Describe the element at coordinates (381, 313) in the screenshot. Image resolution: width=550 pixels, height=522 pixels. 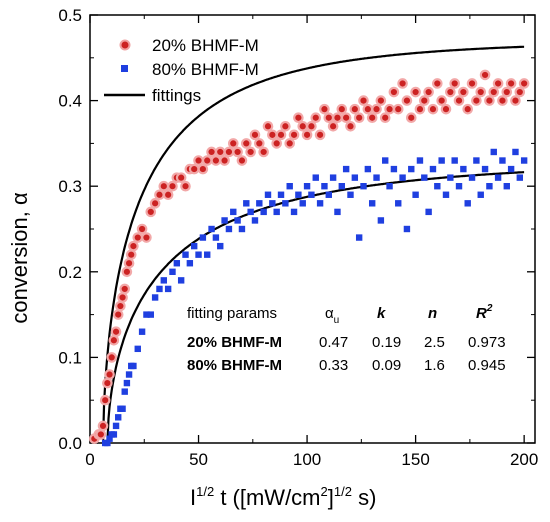
I see `table-header-k: k` at that location.